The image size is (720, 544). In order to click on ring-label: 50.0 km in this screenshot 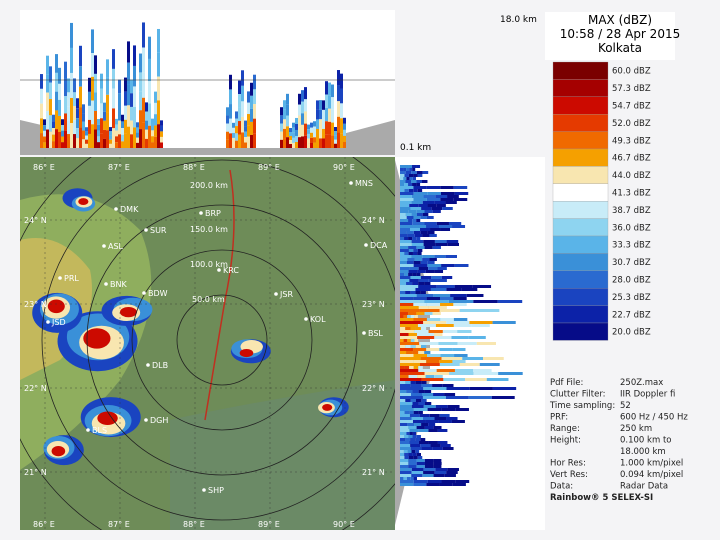, I will do `click(208, 299)`.